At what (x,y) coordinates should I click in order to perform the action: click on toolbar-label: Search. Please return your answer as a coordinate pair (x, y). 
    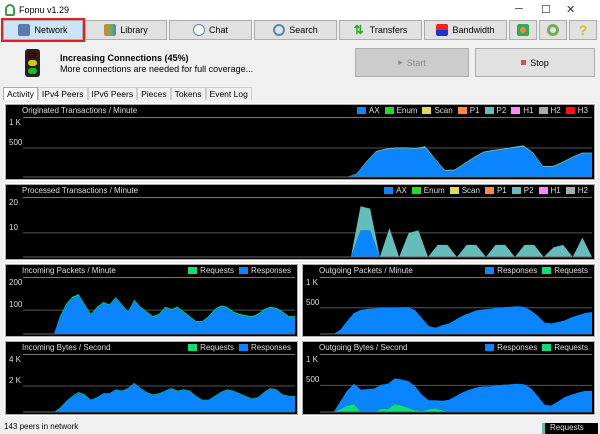
    Looking at the image, I should click on (303, 30).